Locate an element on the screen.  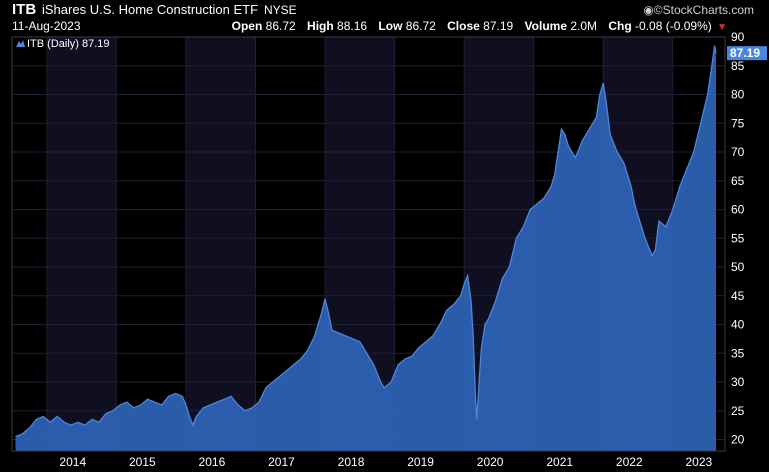
change-value: -0.08 (-0.09%) is located at coordinates (673, 26).